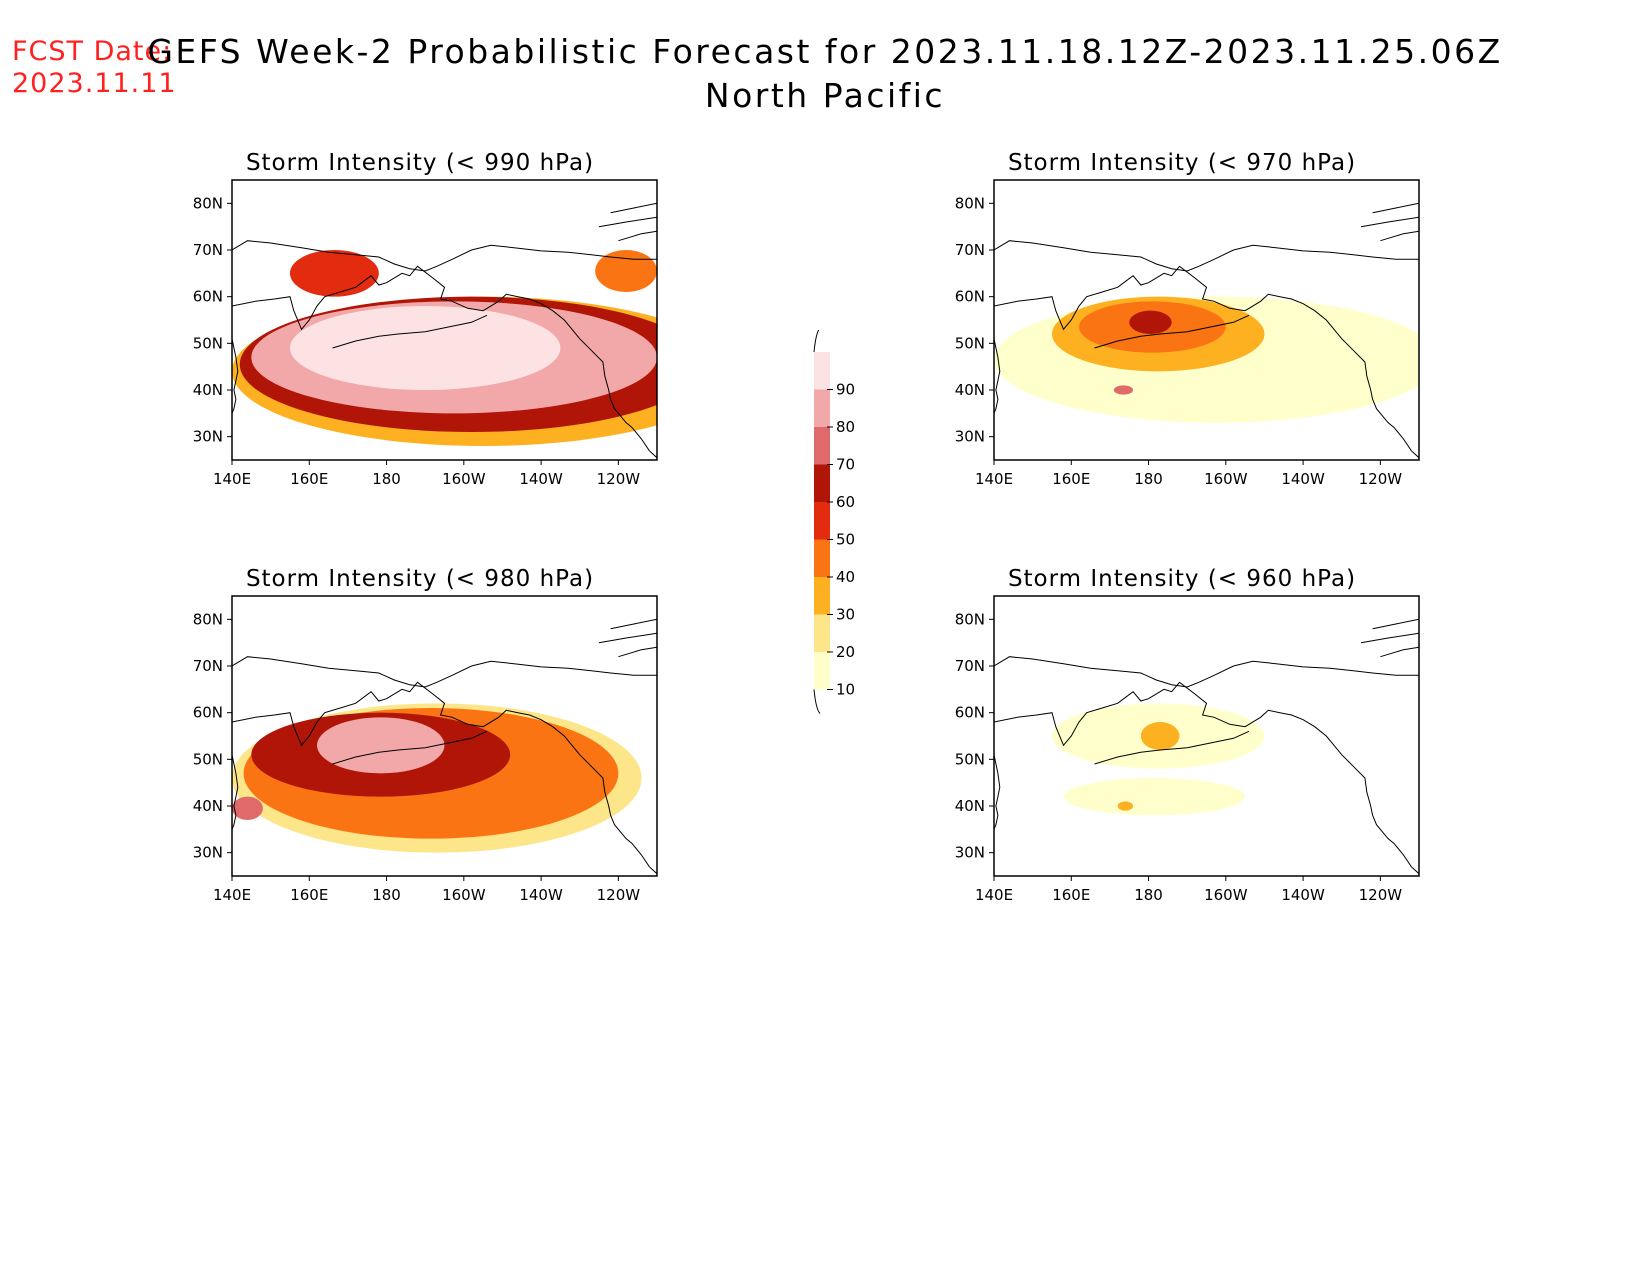 Image resolution: width=1650 pixels, height=1275 pixels. What do you see at coordinates (817, 701) in the screenshot?
I see `colorbar-cap-bottom` at bounding box center [817, 701].